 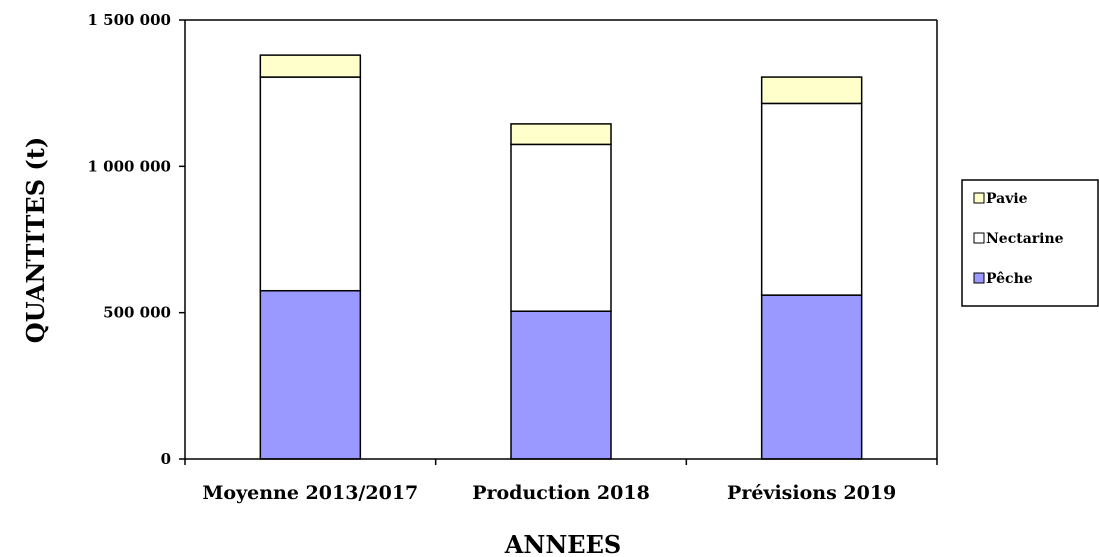 What do you see at coordinates (1007, 199) in the screenshot?
I see `legend-label: Pavie` at bounding box center [1007, 199].